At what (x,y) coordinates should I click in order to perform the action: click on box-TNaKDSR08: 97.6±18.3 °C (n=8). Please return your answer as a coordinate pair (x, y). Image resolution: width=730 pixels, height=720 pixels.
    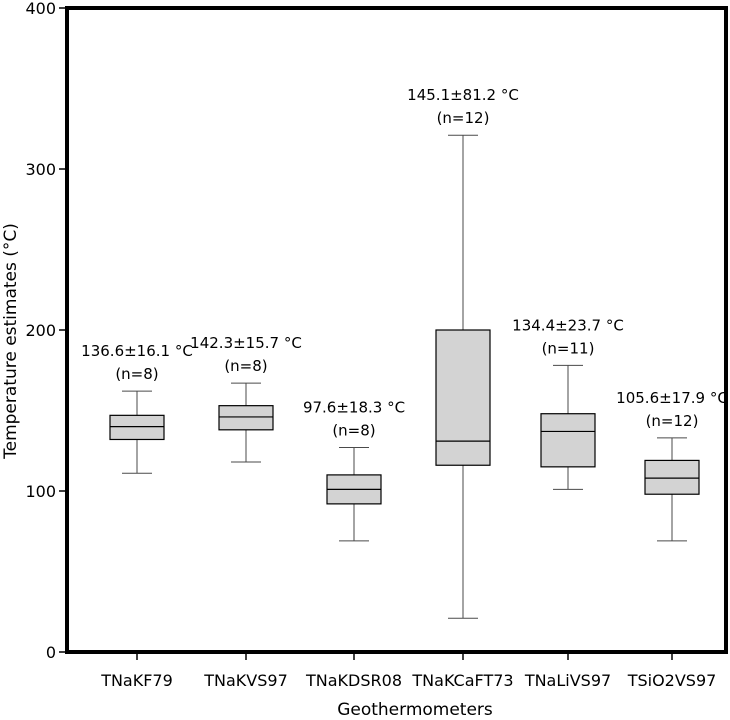
    Looking at the image, I should click on (354, 470).